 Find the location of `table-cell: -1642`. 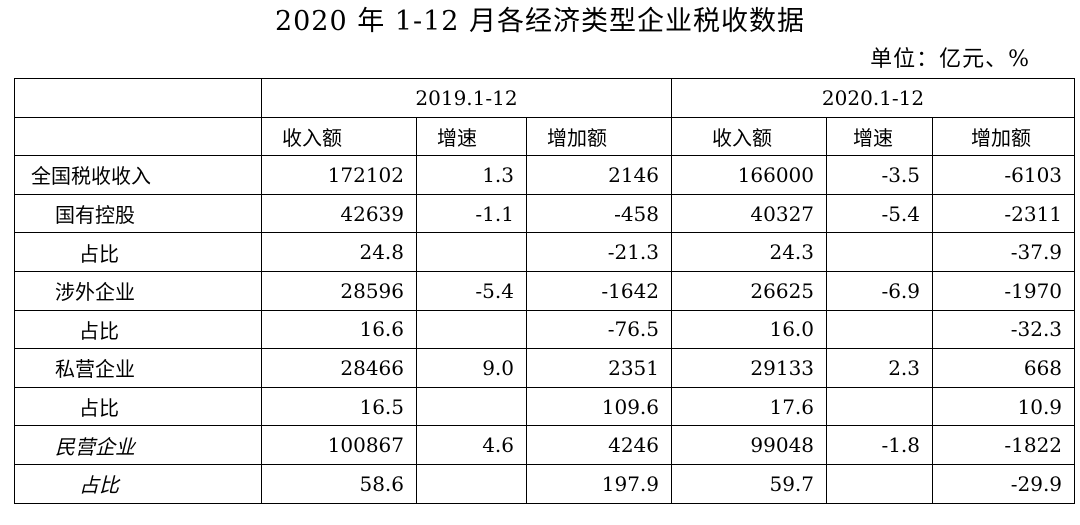

table-cell: -1642 is located at coordinates (599, 290).